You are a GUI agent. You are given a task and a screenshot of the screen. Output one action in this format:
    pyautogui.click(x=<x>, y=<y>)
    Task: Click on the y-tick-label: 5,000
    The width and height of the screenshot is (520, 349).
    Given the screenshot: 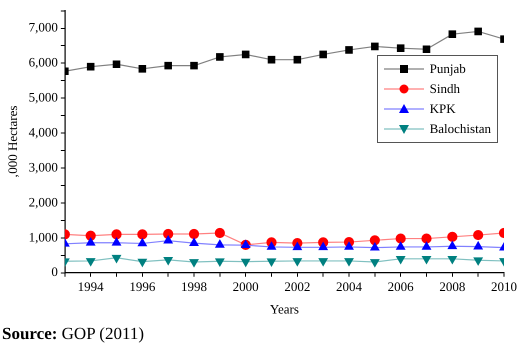 What is the action you would take?
    pyautogui.click(x=43, y=97)
    